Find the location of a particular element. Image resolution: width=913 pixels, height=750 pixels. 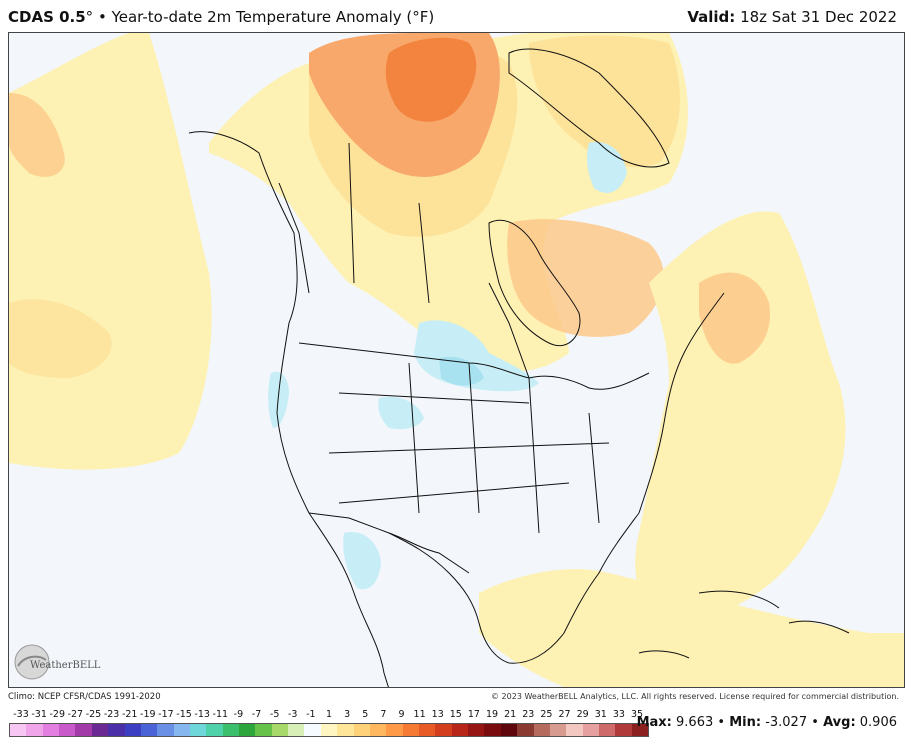

legend-tick-label: -13 is located at coordinates (202, 714).